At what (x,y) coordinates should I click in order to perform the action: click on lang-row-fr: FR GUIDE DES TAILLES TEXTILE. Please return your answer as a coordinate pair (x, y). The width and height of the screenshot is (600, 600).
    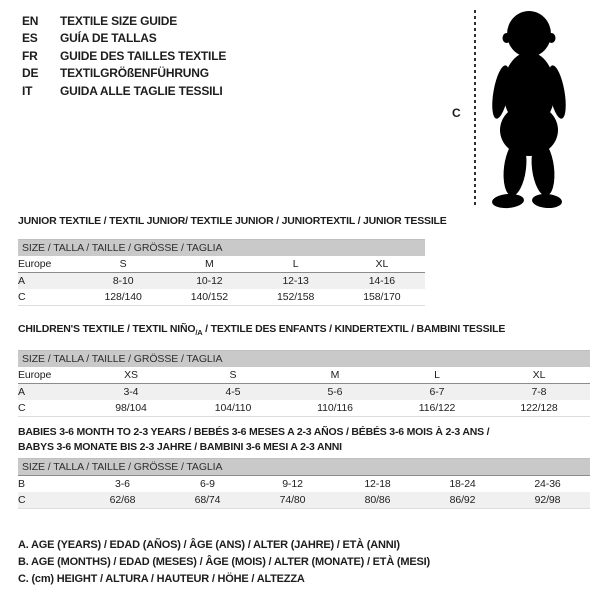
    Looking at the image, I should click on (124, 56).